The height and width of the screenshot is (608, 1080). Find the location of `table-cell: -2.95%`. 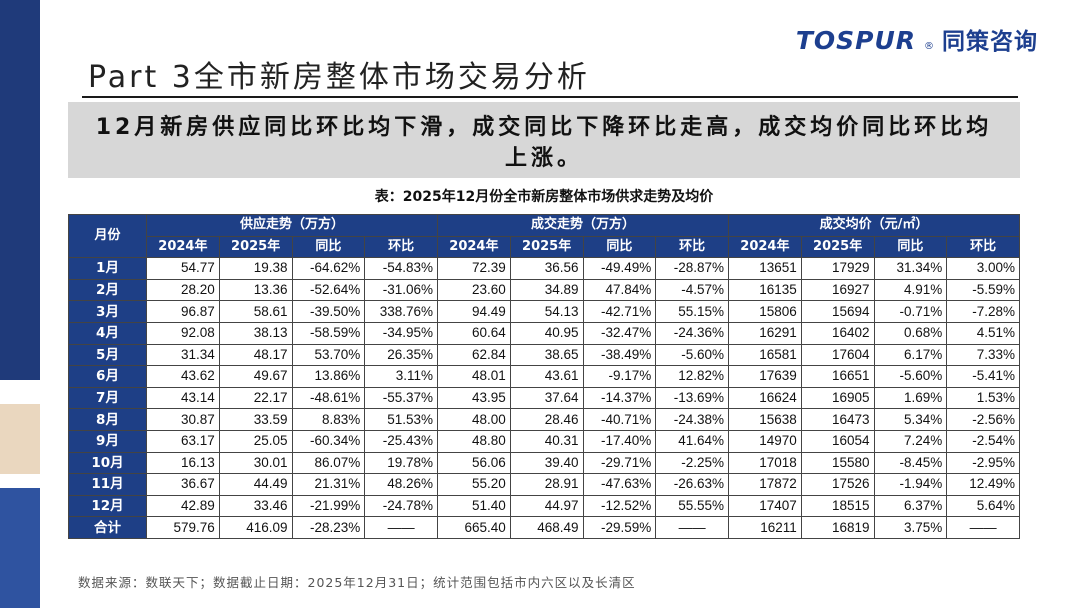

table-cell: -2.95% is located at coordinates (983, 463).